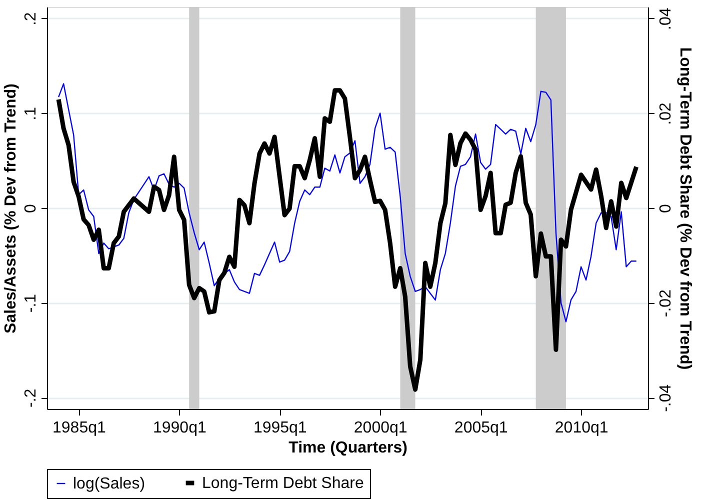 Image resolution: width=714 pixels, height=504 pixels. I want to click on x-tick-label: 1995q1, so click(280, 428).